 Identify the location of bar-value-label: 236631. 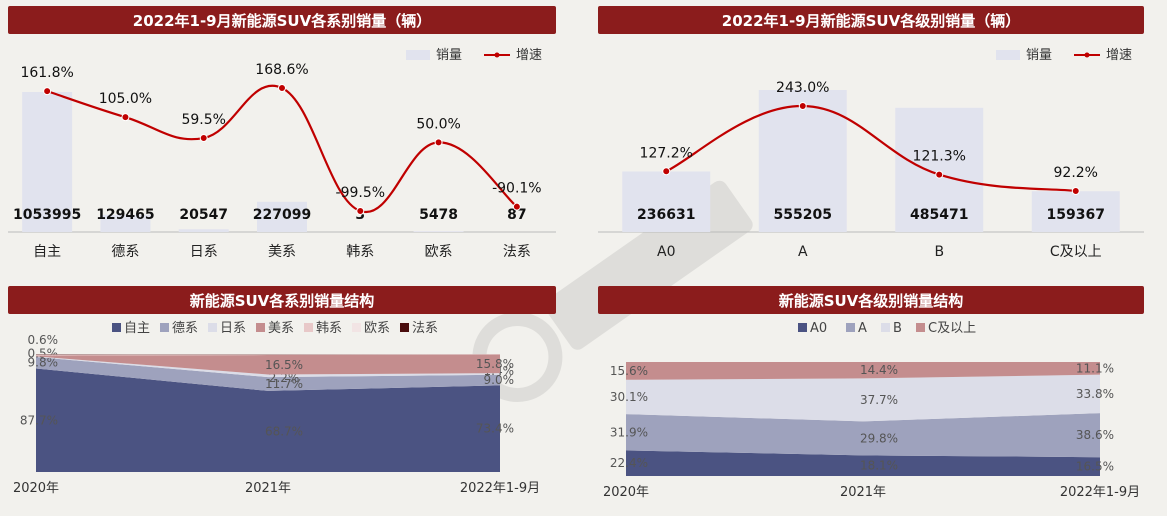
(666, 215).